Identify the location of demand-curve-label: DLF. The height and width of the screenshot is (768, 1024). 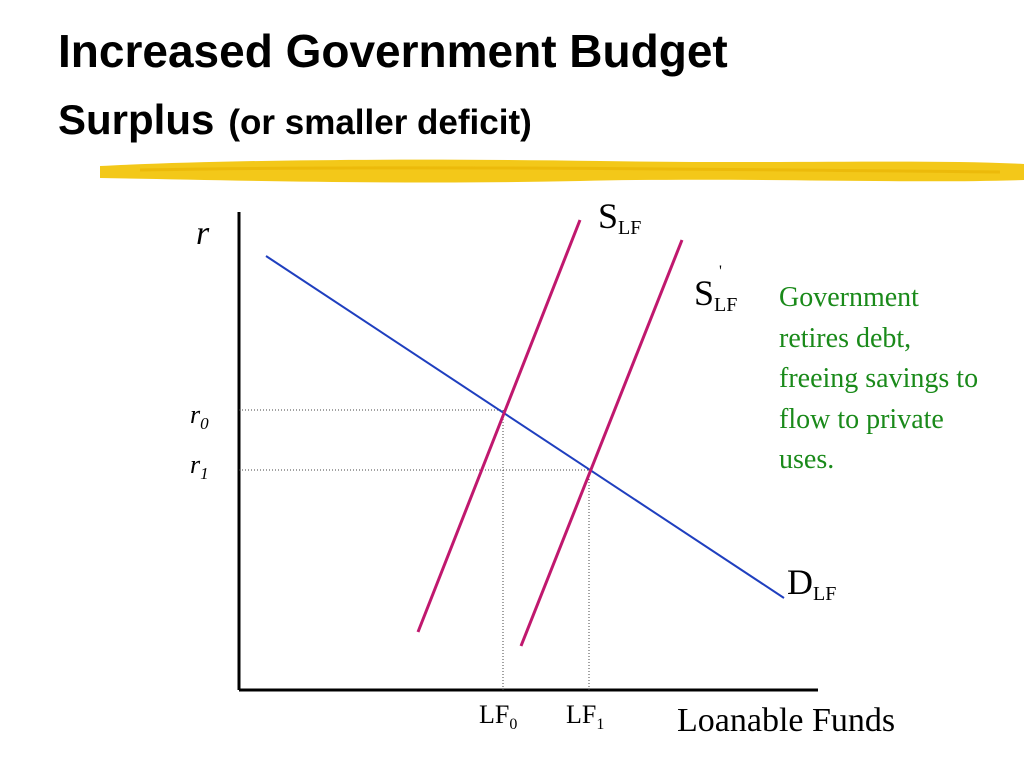
(811, 583).